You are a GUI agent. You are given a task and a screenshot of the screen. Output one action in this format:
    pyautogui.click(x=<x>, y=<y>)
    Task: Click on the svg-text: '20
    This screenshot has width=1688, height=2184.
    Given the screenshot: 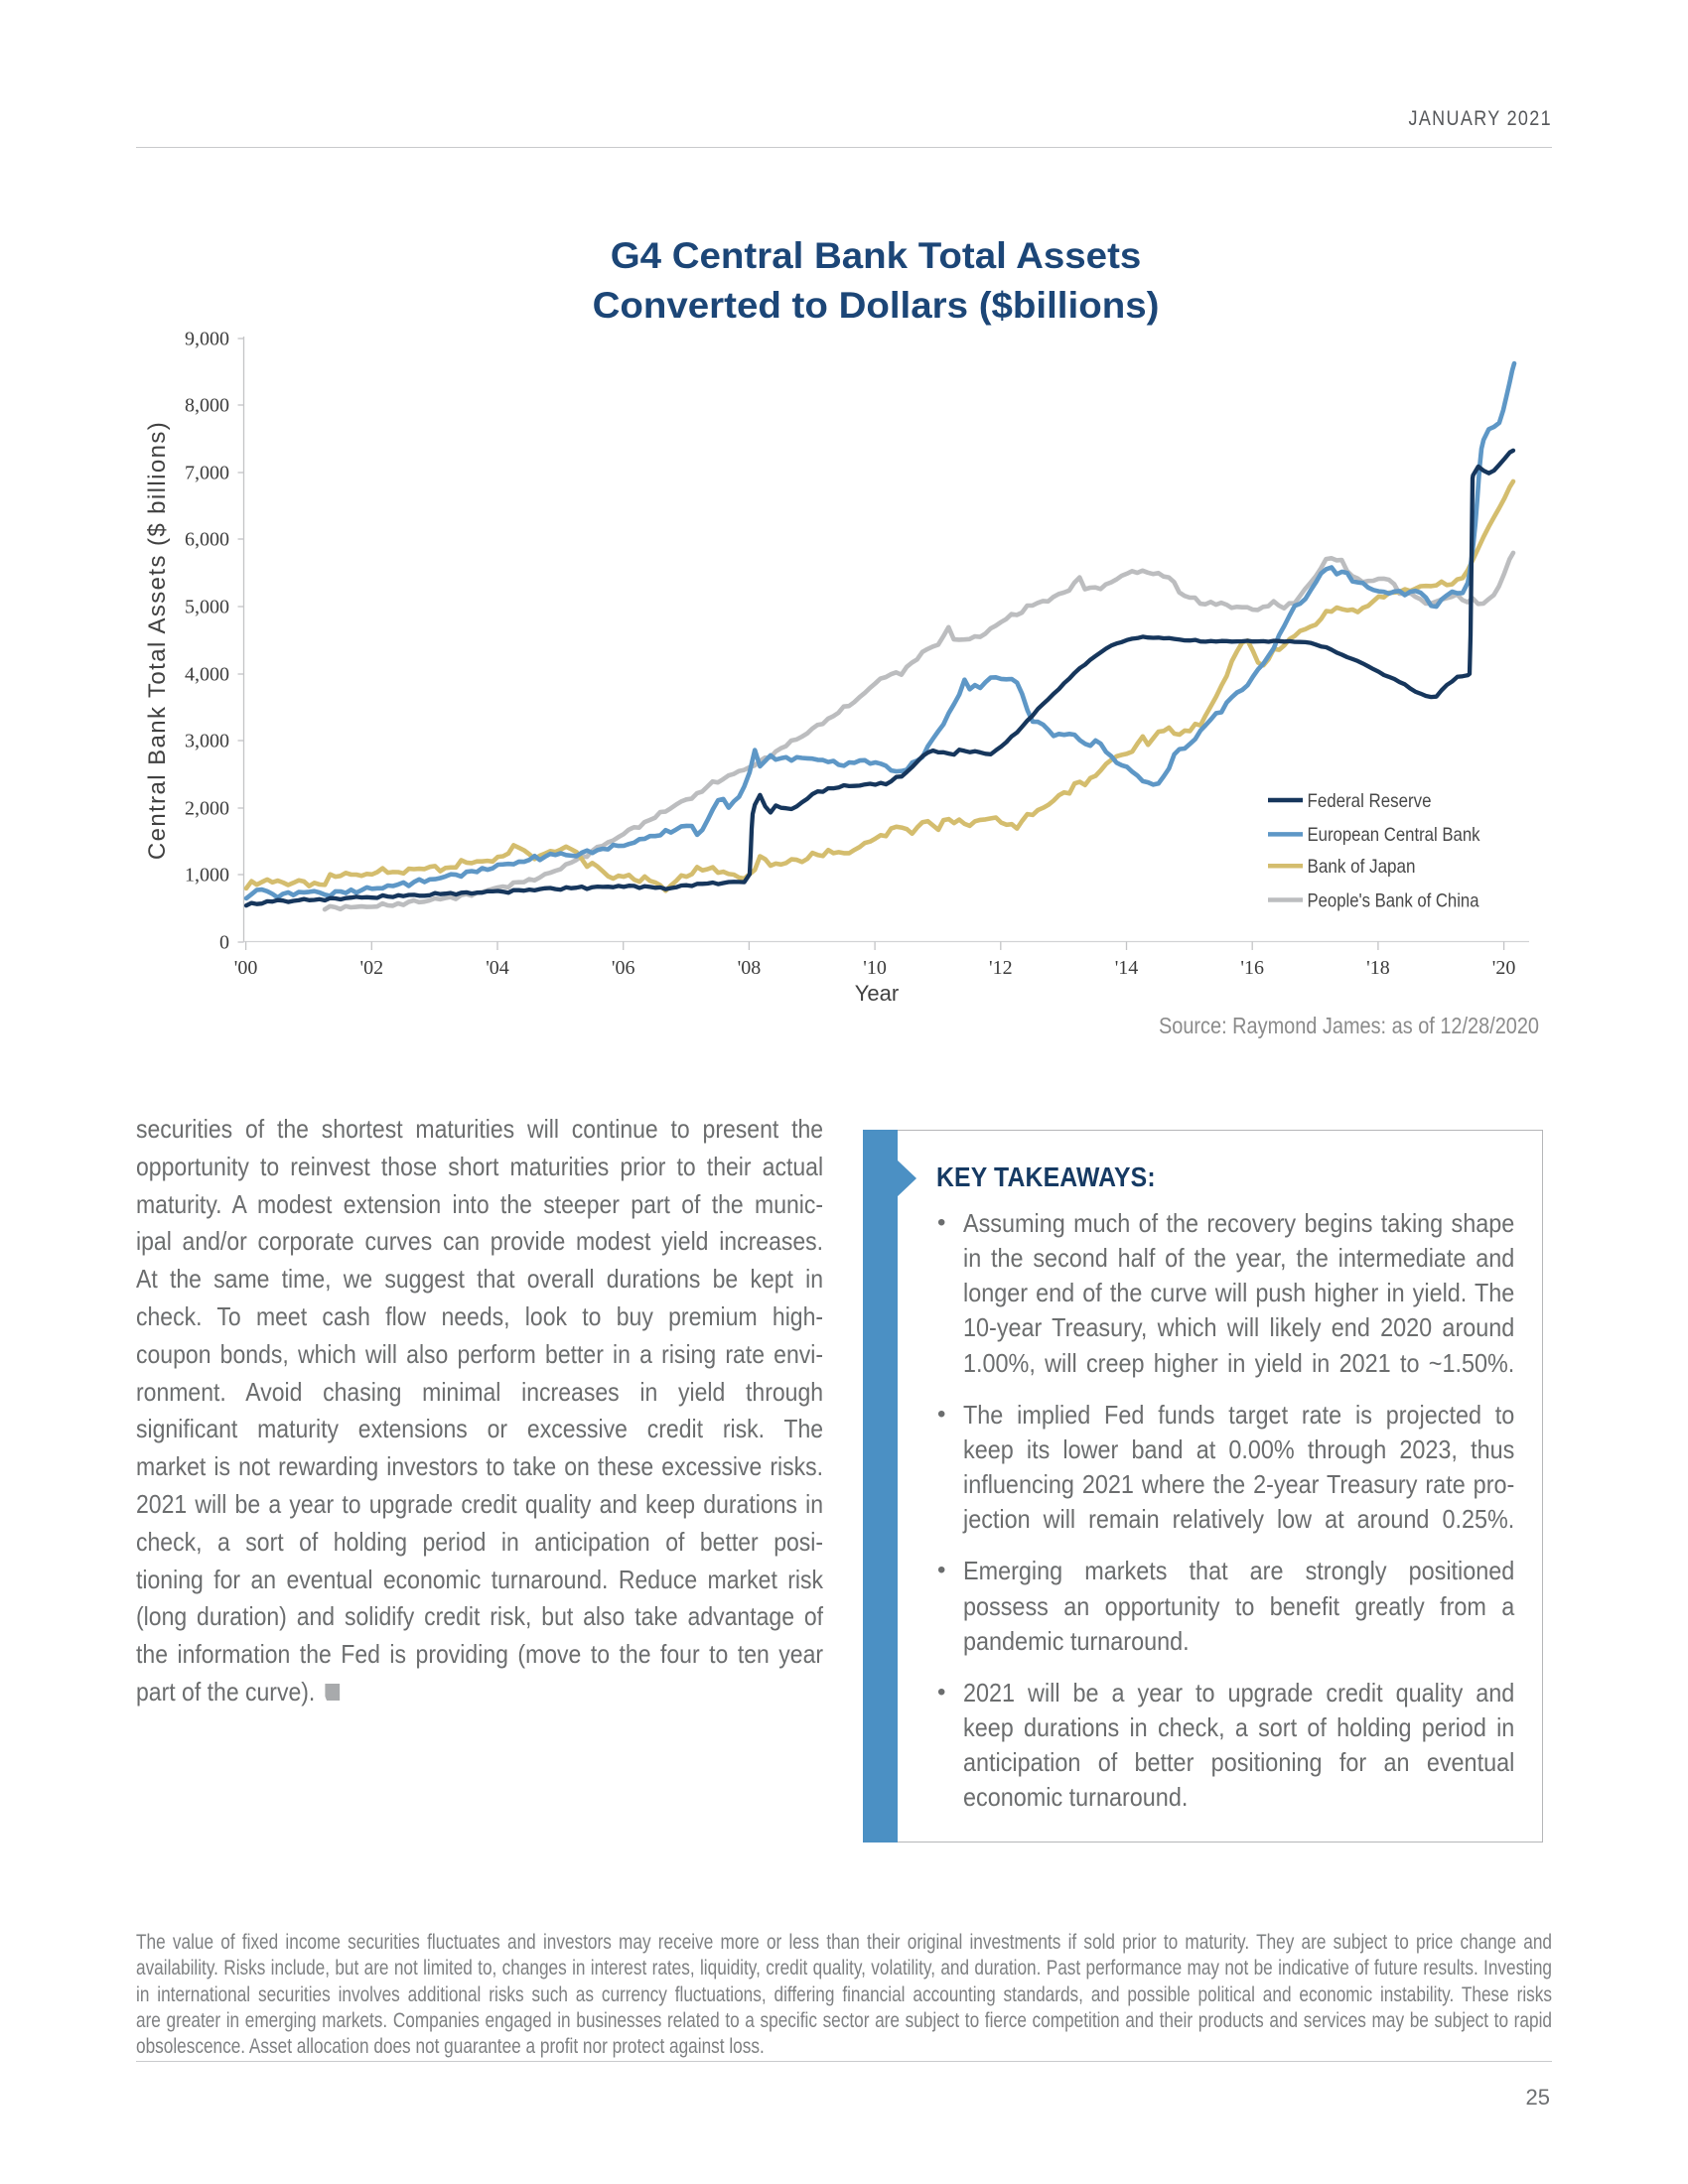 What is the action you would take?
    pyautogui.click(x=1504, y=968)
    